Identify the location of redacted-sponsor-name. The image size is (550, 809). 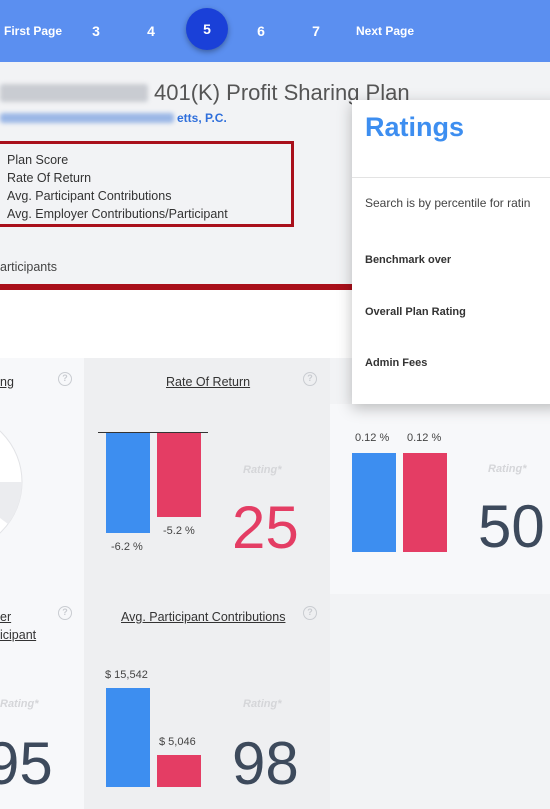
(74, 93).